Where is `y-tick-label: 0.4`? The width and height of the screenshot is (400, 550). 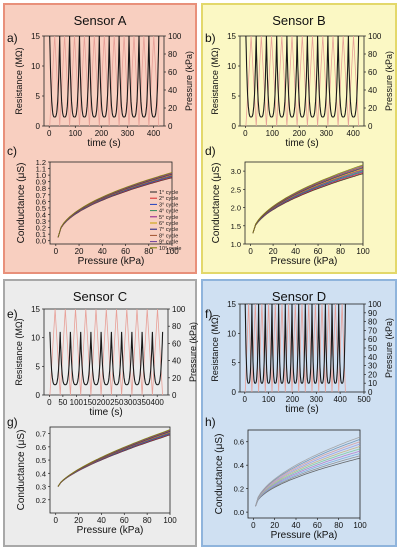 y-tick-label: 0.4 is located at coordinates (41, 214).